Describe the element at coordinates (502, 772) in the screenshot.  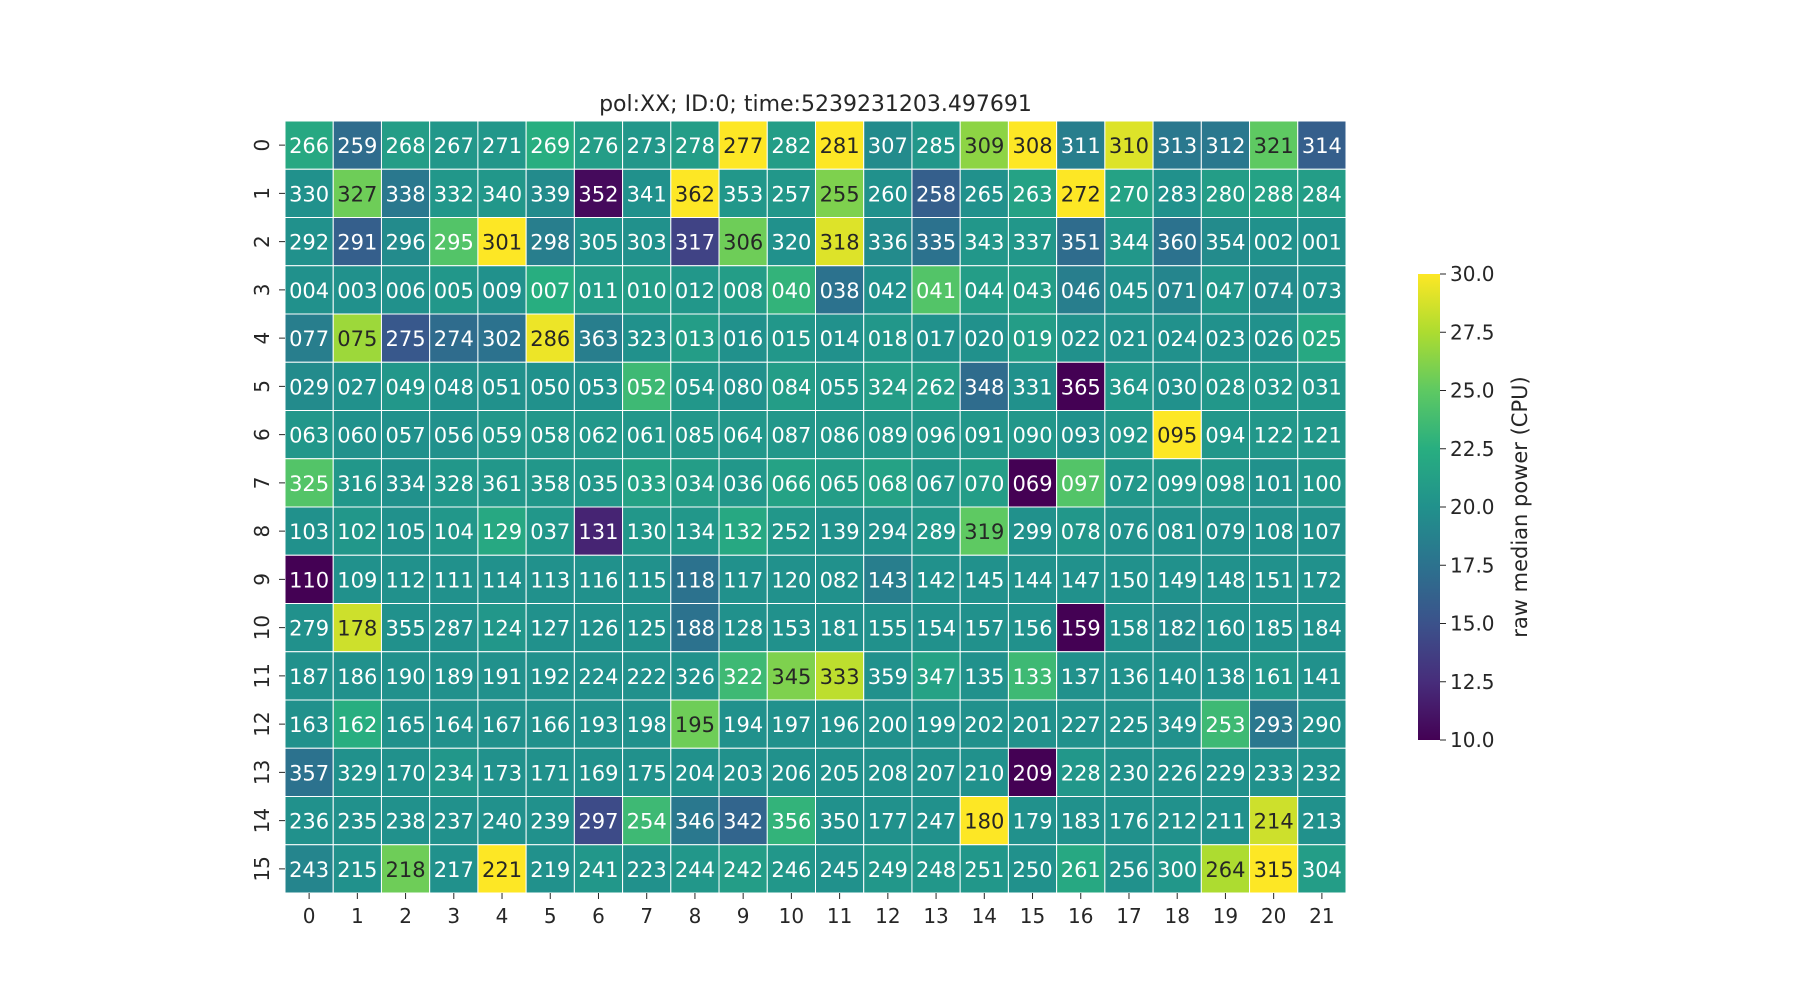
I see `heatmap-cell-r13-c4` at that location.